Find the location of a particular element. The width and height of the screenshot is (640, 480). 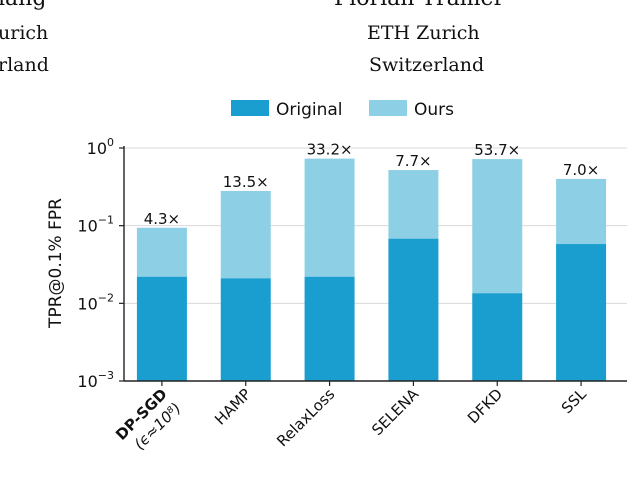

x-tick-label: DFKD is located at coordinates (485, 406).